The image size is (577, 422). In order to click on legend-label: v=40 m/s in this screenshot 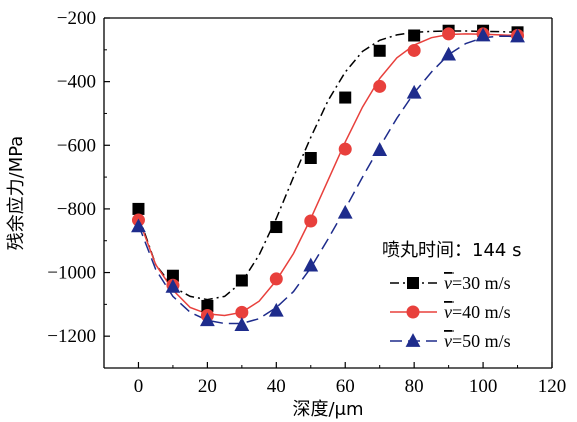, I will do `click(477, 312)`.